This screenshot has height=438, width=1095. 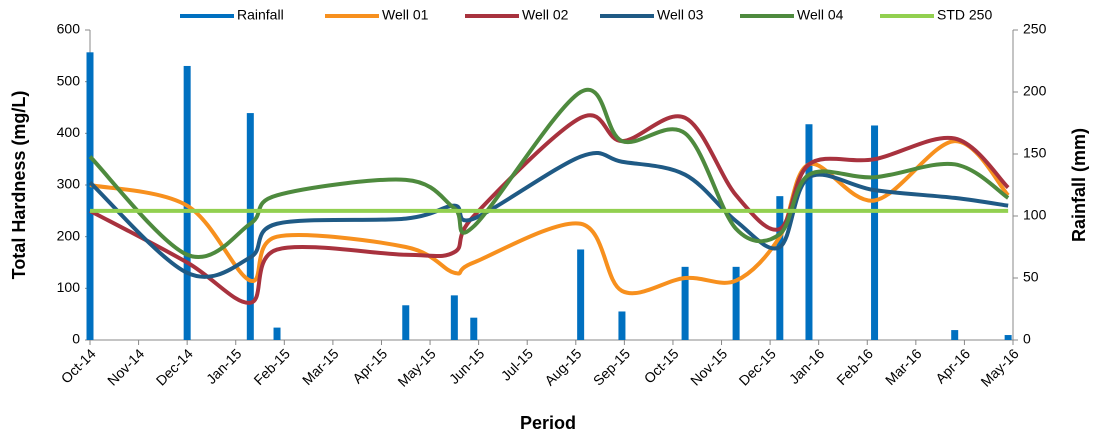 What do you see at coordinates (680, 15) in the screenshot?
I see `legend-label: Well 03` at bounding box center [680, 15].